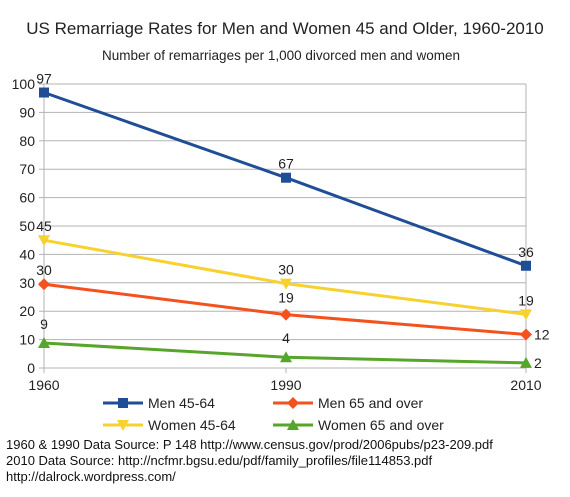  Describe the element at coordinates (27, 311) in the screenshot. I see `y-tick-label: 20` at that location.